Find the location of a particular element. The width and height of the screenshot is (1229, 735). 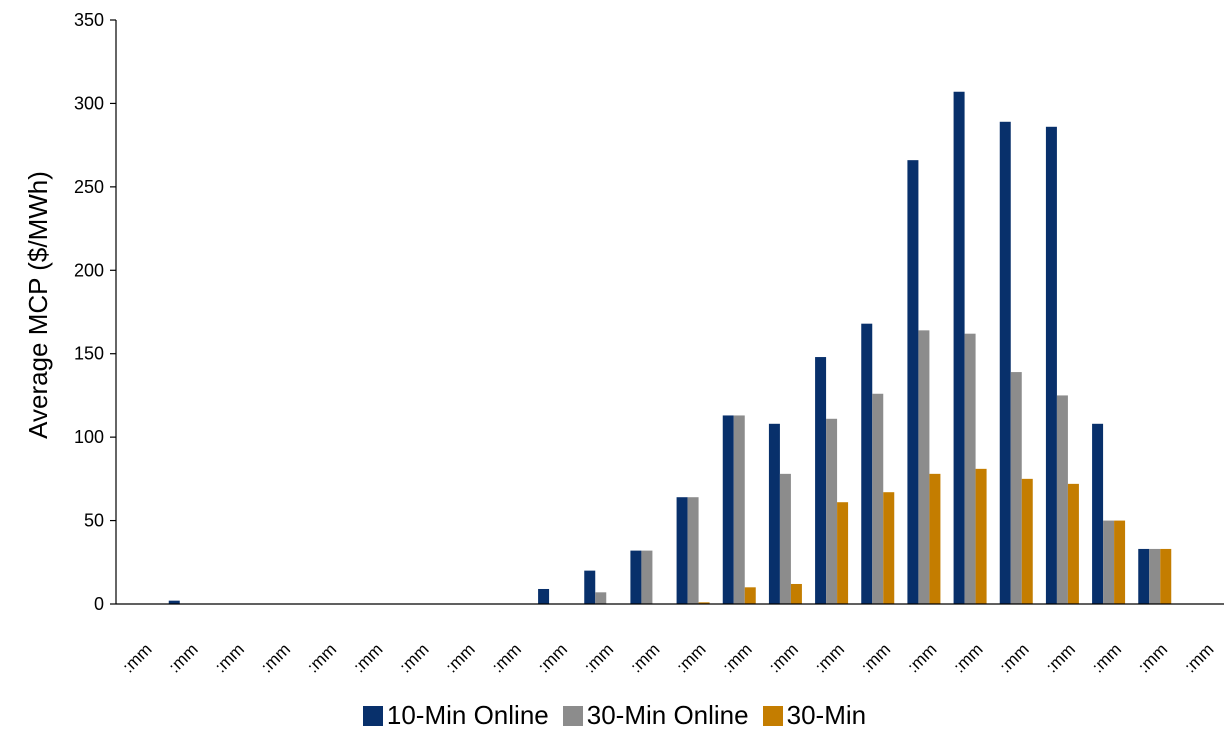

legend-item: 10-Min Online is located at coordinates (455, 715).